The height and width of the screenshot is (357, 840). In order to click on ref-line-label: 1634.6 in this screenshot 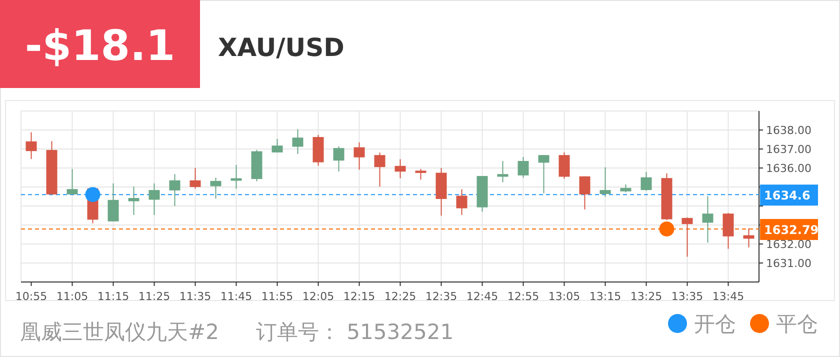, I will do `click(787, 195)`.